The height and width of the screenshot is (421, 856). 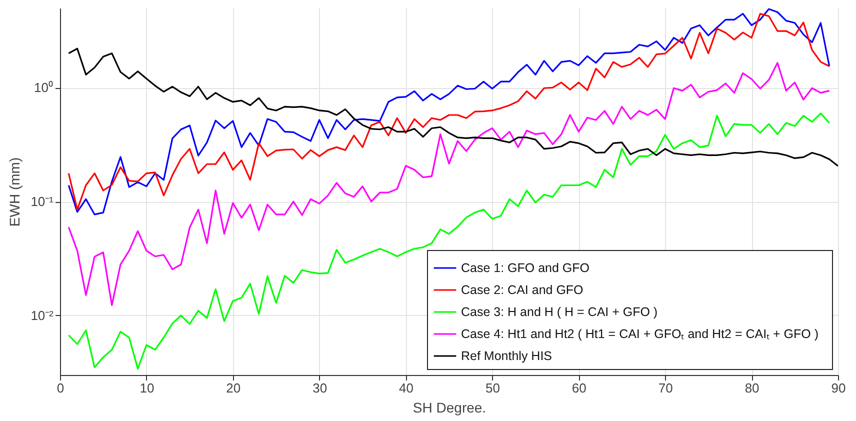 What do you see at coordinates (233, 388) in the screenshot?
I see `x-tick-label: 20` at bounding box center [233, 388].